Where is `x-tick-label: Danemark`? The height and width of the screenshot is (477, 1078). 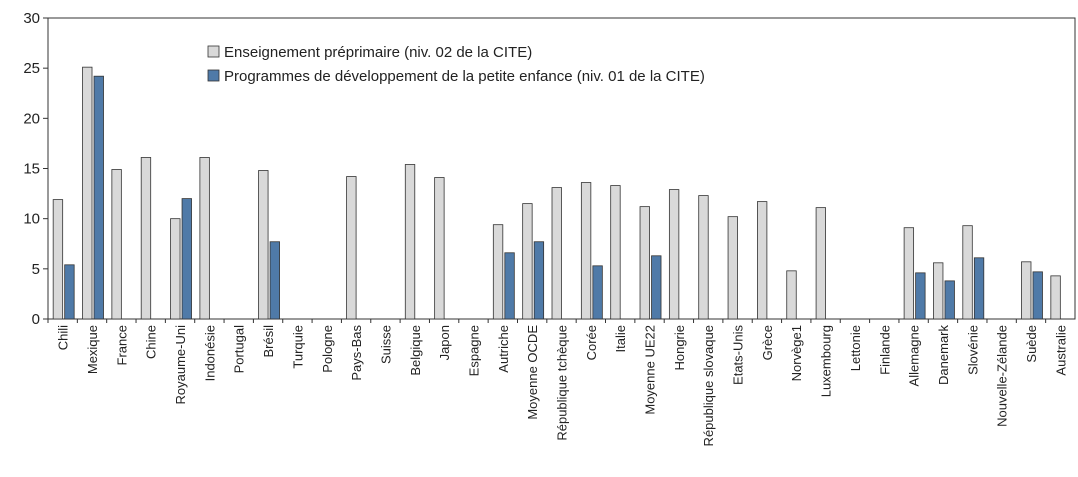 x-tick-label: Danemark is located at coordinates (943, 355).